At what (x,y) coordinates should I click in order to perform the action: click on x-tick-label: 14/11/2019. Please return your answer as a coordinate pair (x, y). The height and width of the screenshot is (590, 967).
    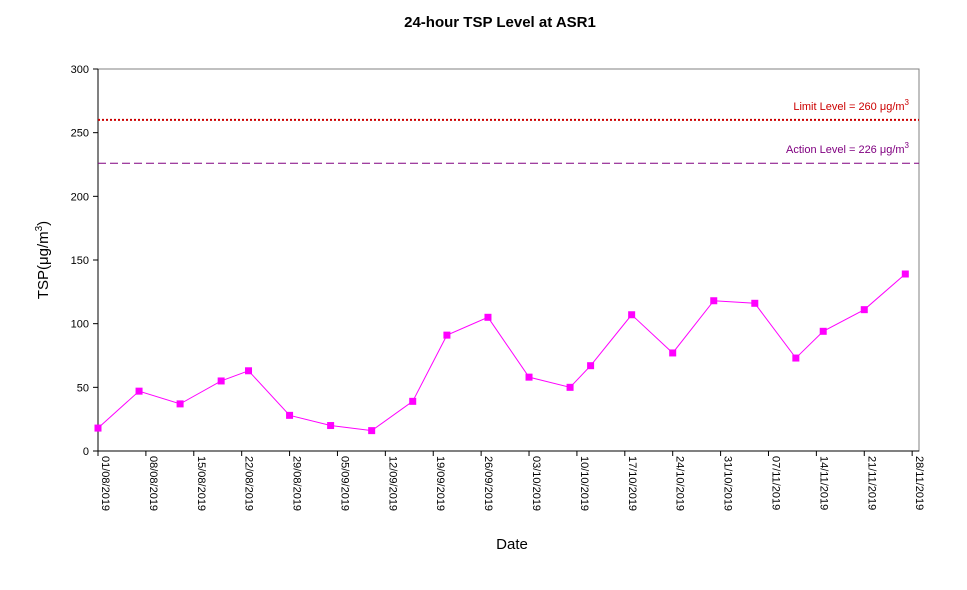
    Looking at the image, I should click on (823, 483).